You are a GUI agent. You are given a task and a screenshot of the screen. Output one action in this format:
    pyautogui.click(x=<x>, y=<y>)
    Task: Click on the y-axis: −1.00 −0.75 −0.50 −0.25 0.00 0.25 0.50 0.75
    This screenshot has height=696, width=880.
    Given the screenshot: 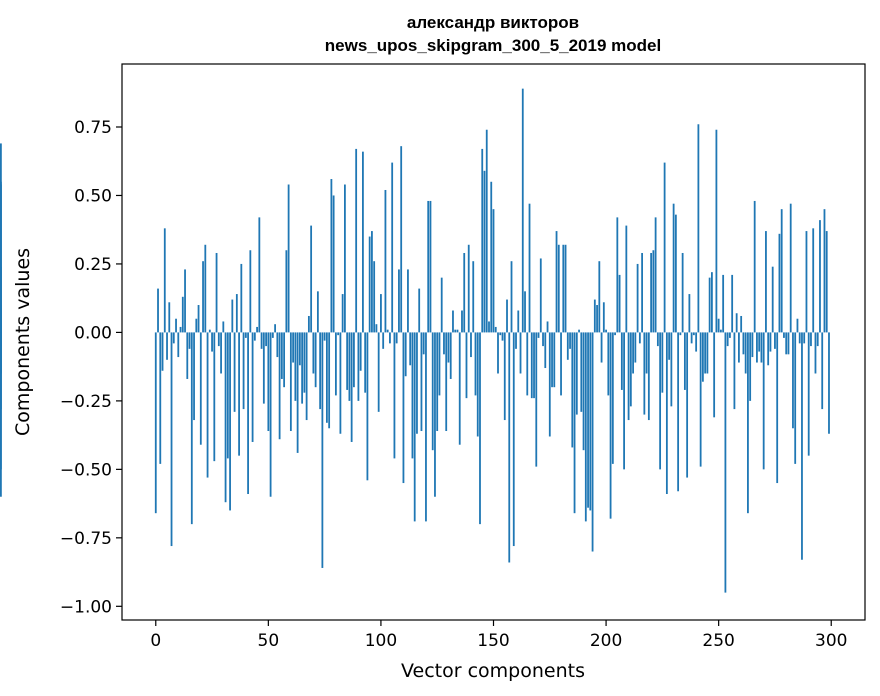 What is the action you would take?
    pyautogui.click(x=91, y=367)
    